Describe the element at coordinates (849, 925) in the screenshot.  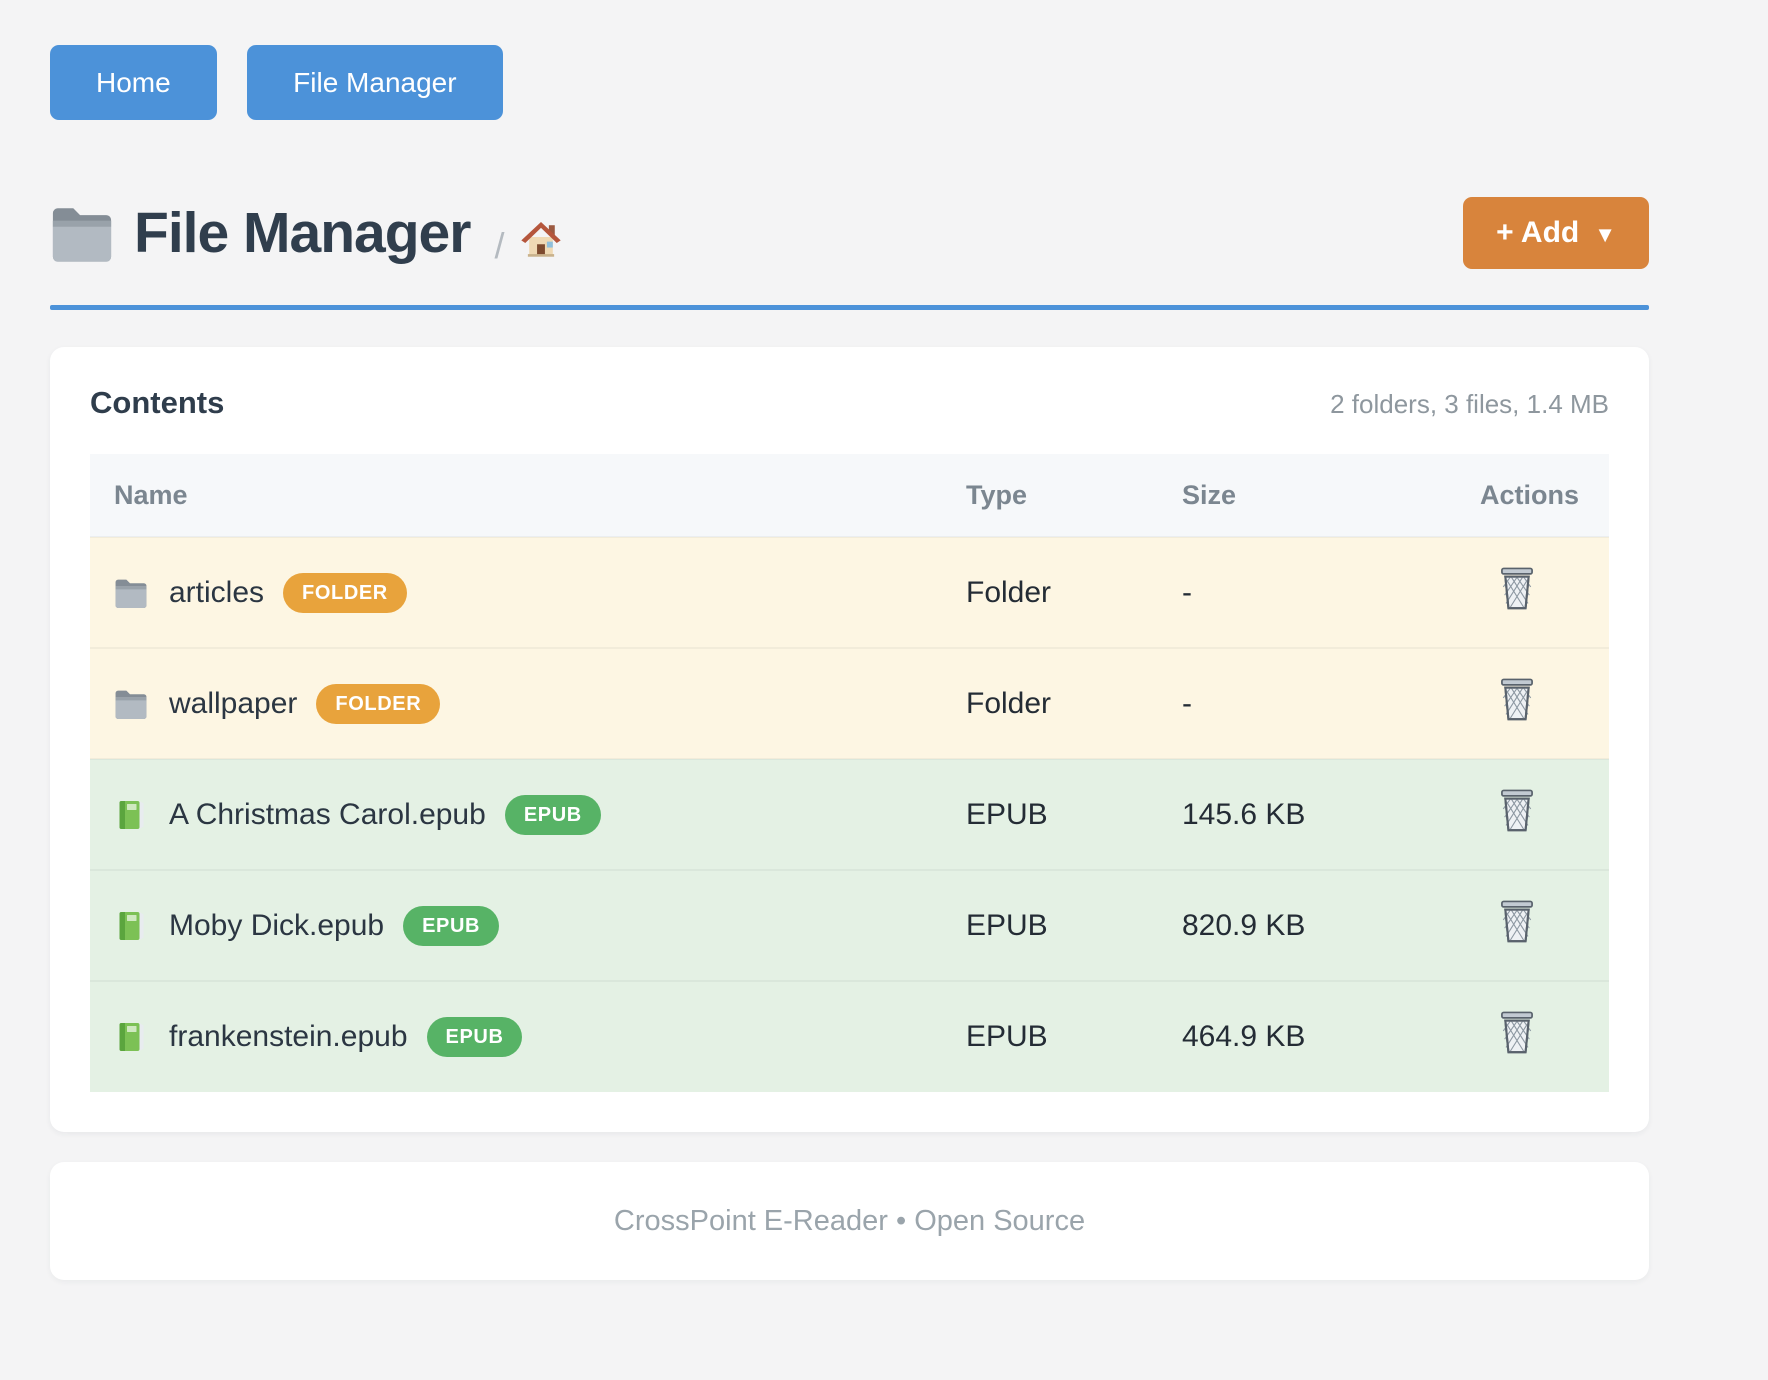
I see `table-row: Moby Dick.epub EPUB EPUB 820.9 KB` at that location.